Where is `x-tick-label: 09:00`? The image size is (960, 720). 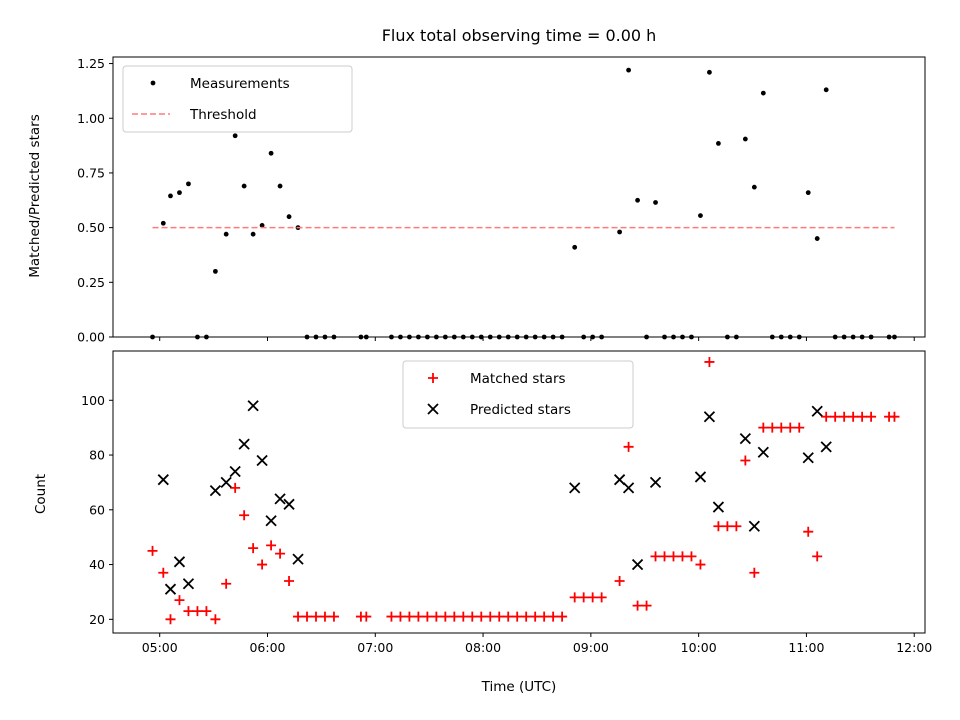 x-tick-label: 09:00 is located at coordinates (591, 647).